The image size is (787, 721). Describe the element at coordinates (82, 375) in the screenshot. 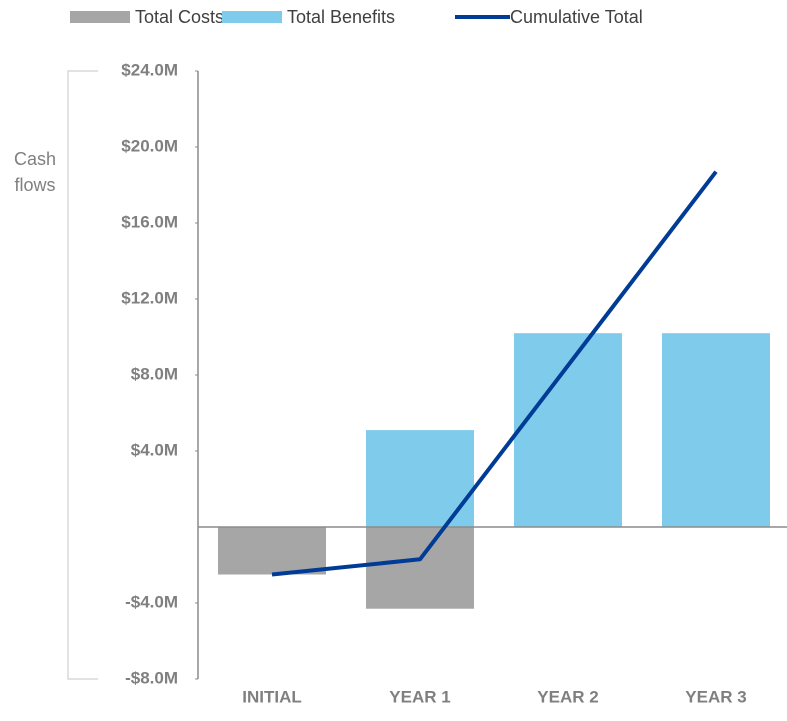

I see `axis-bracket` at that location.